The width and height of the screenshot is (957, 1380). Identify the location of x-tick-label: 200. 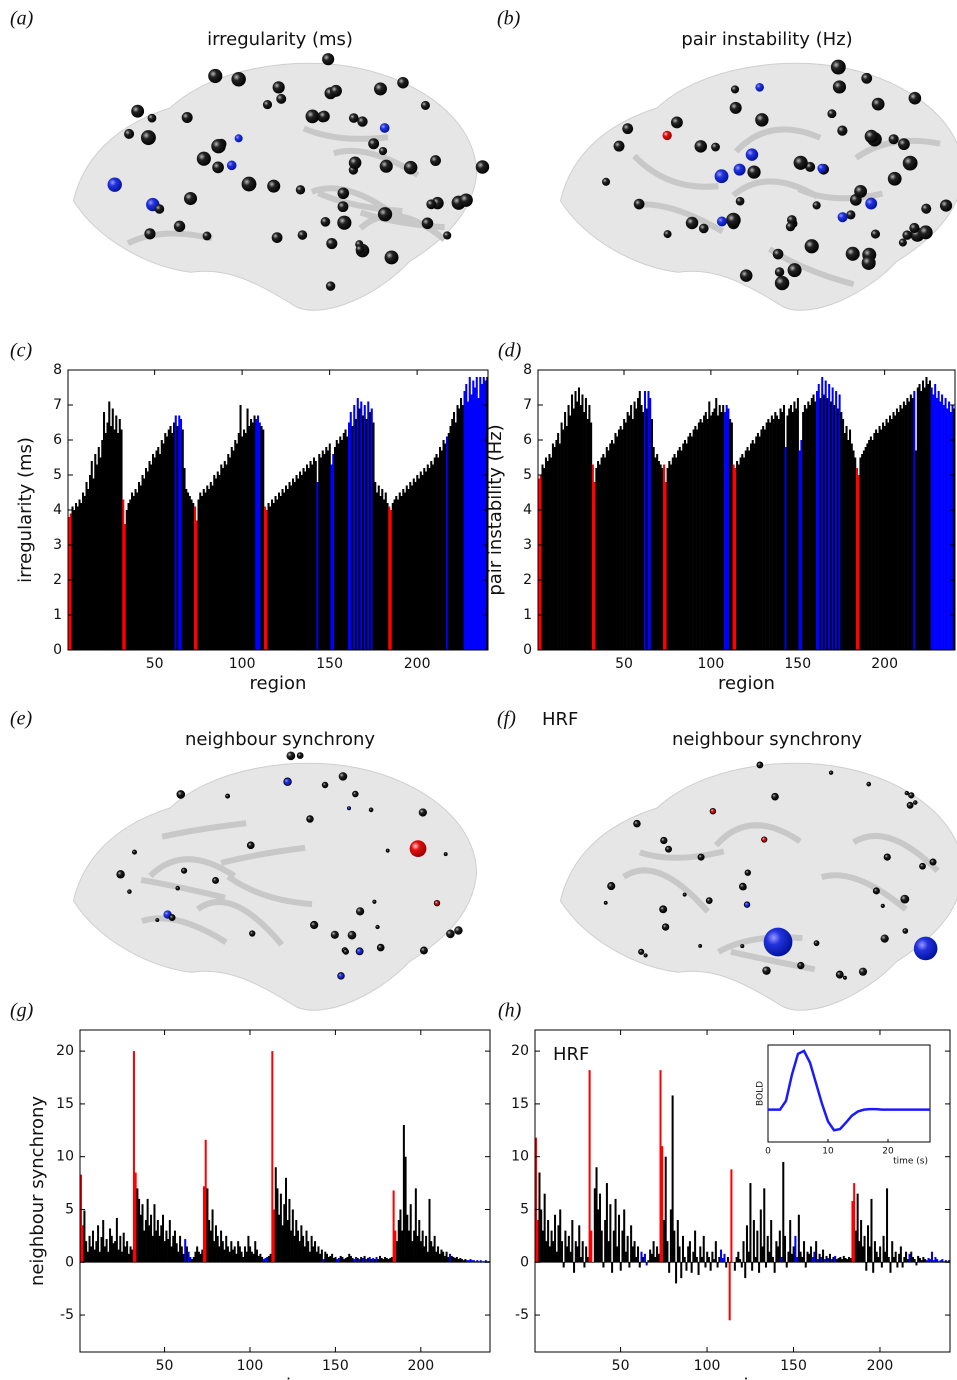
(884, 664).